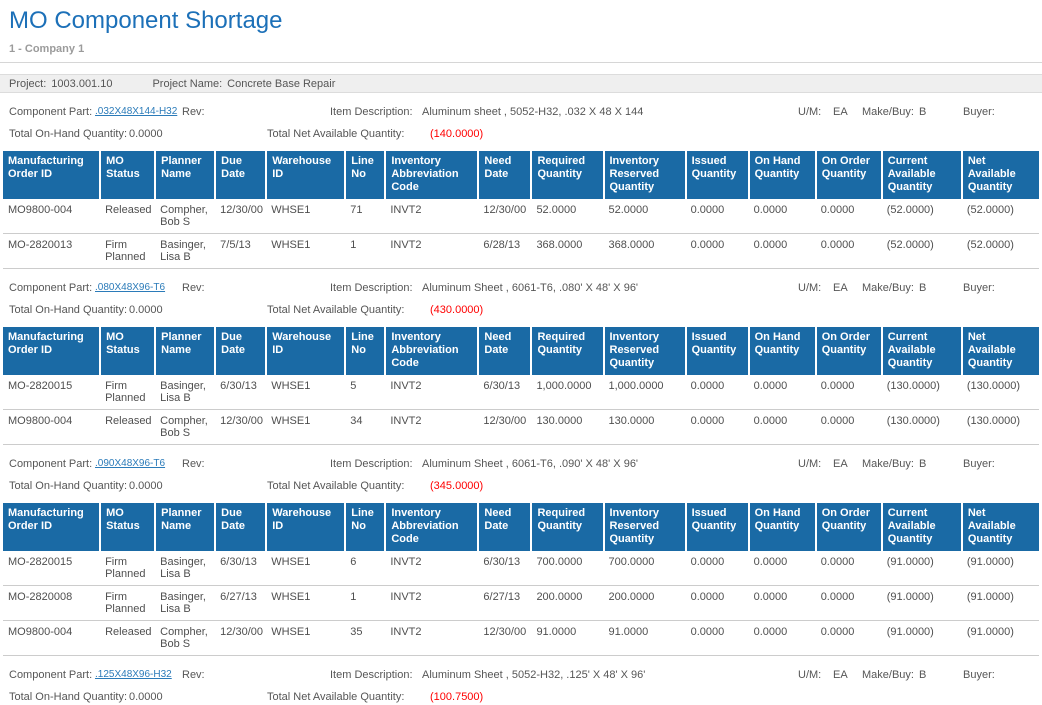 This screenshot has width=1042, height=705. Describe the element at coordinates (82, 84) in the screenshot. I see `project-value: 1003.001.10` at that location.